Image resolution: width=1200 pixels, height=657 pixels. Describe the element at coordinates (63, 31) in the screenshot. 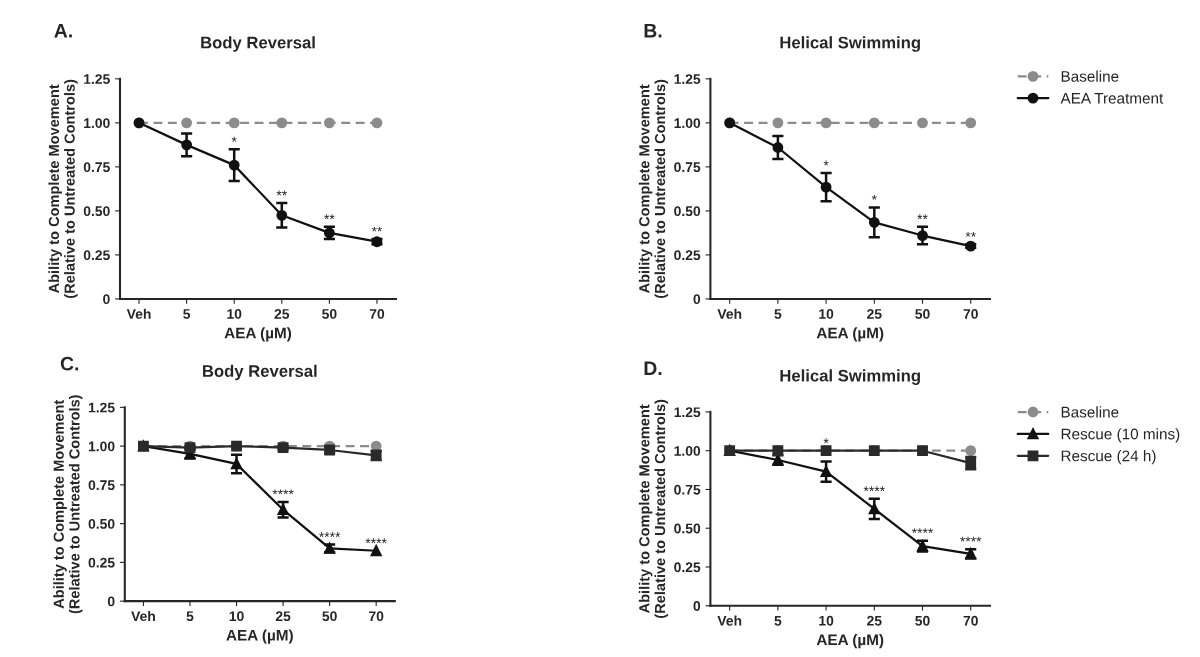

I see `text: A.` at that location.